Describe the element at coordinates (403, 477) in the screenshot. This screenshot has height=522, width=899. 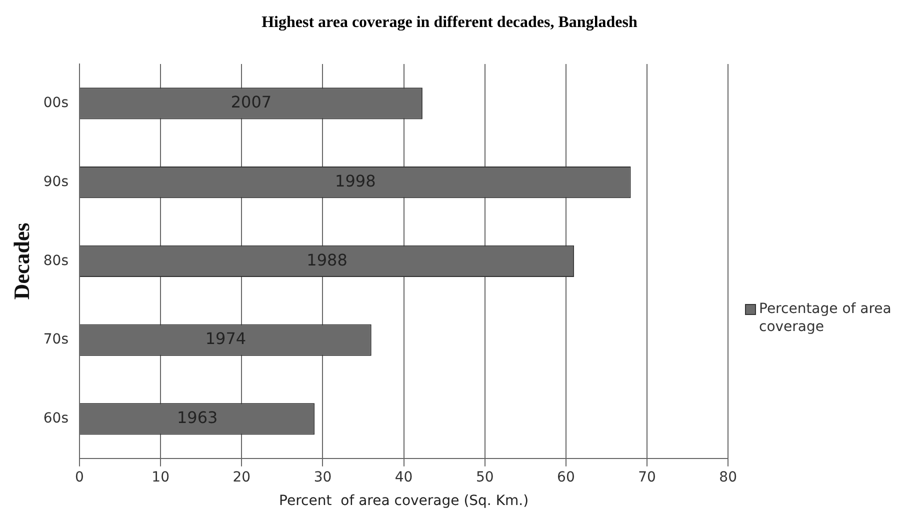
I see `x-tick-label: 40` at that location.